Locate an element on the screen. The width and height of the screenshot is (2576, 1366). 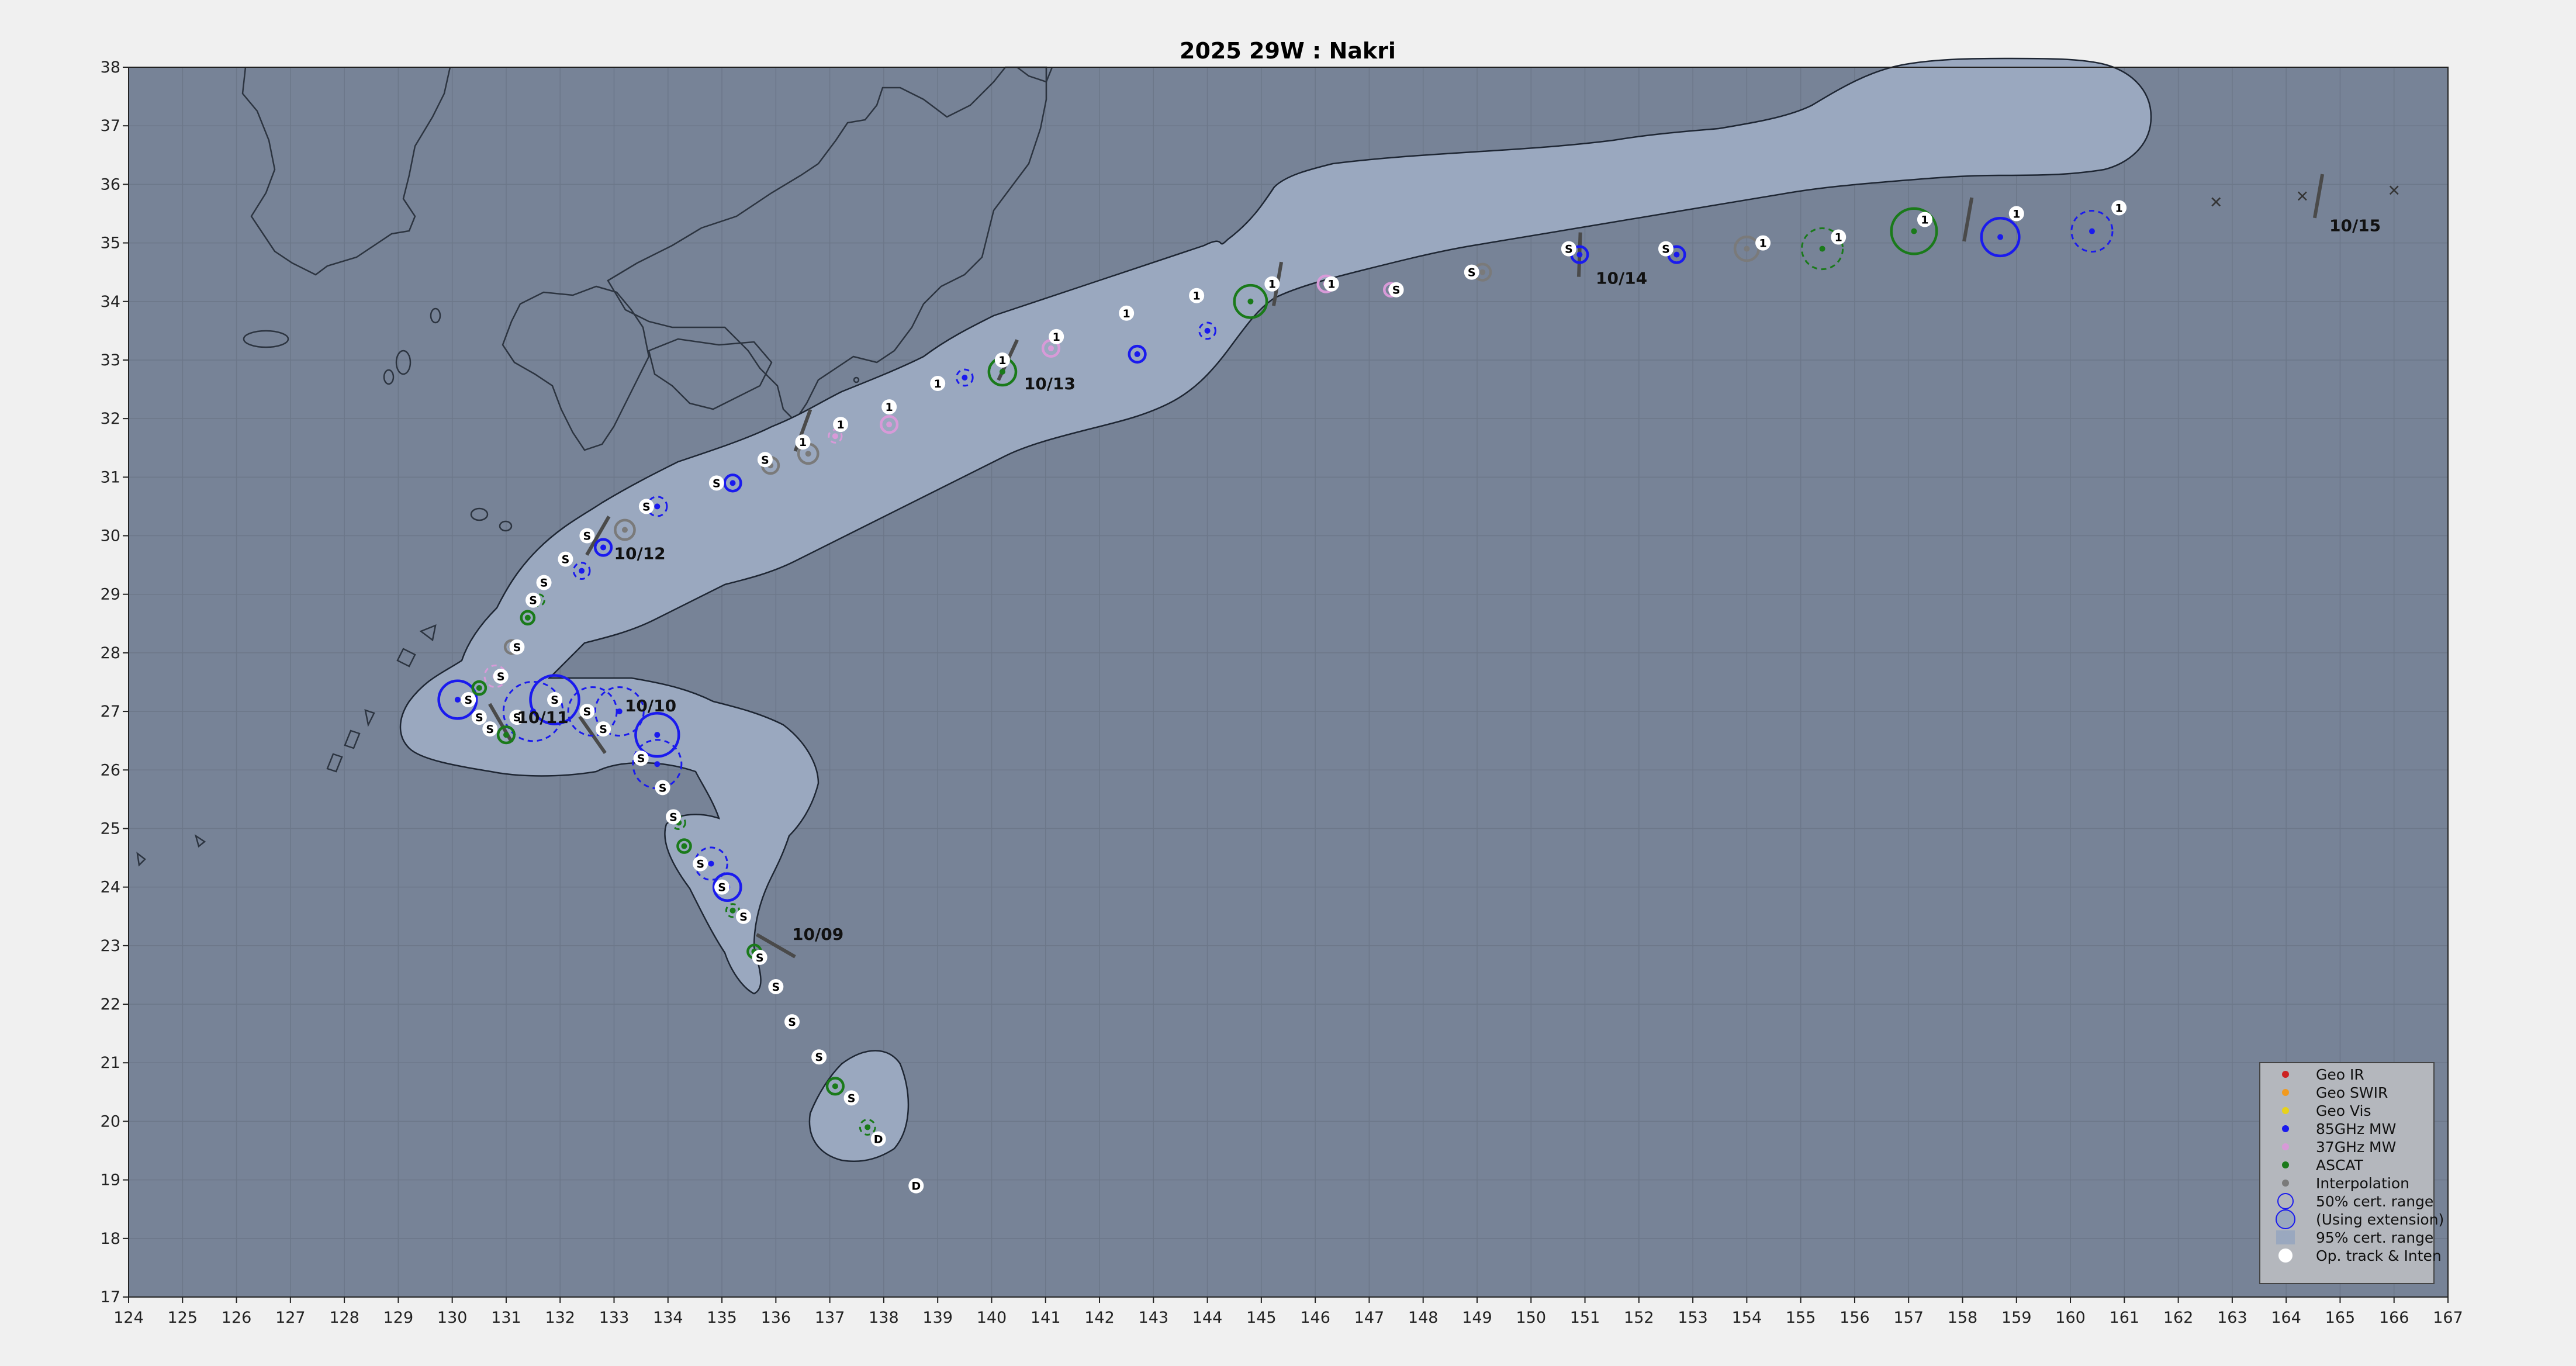
y-tick-label: 33 is located at coordinates (110, 360).